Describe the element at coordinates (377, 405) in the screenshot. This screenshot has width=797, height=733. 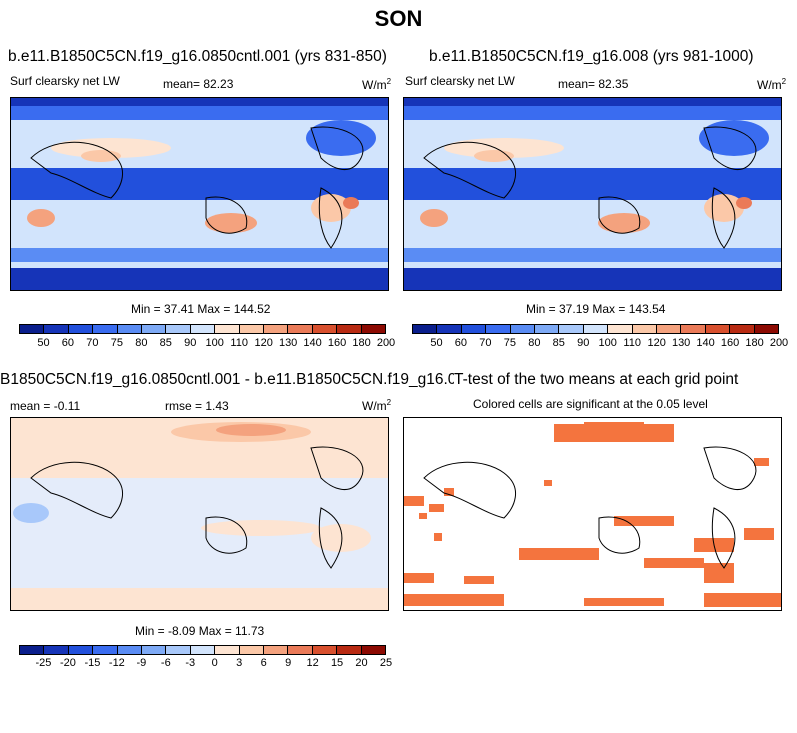
I see `panel3-units: W/m2` at that location.